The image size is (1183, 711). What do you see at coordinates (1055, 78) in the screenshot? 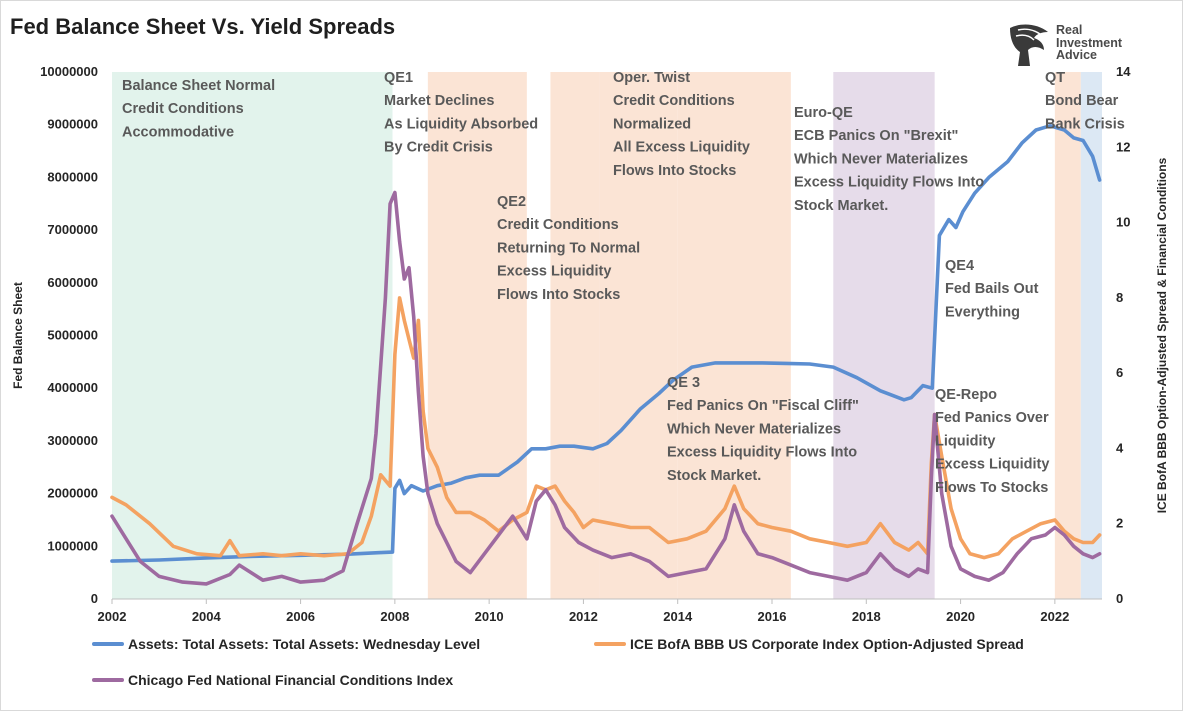
I see `annotation-8-line-0: QT` at bounding box center [1055, 78].